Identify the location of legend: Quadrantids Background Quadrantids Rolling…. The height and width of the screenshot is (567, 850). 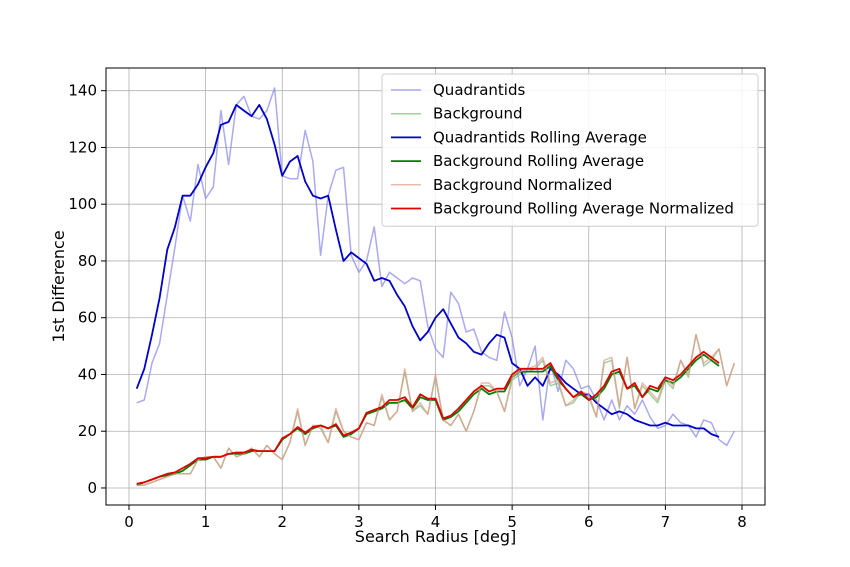
(570, 150).